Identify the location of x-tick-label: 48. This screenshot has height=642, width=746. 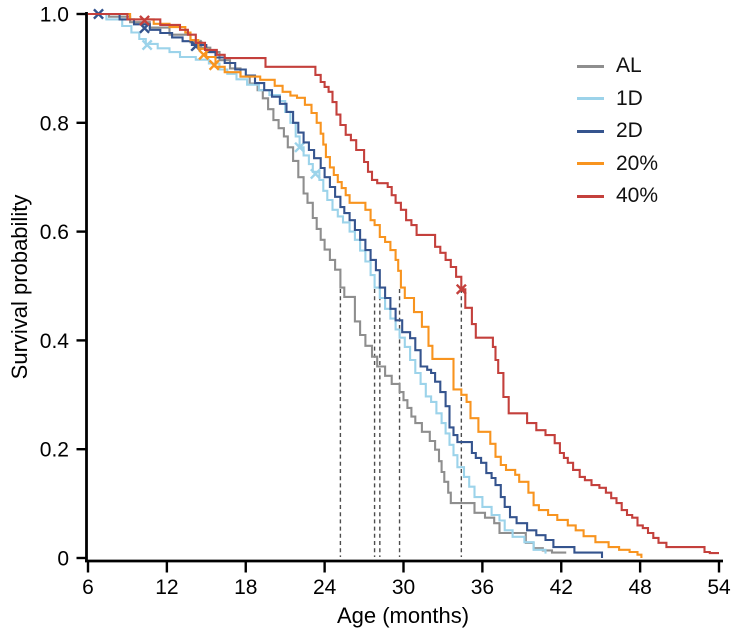
(639, 587).